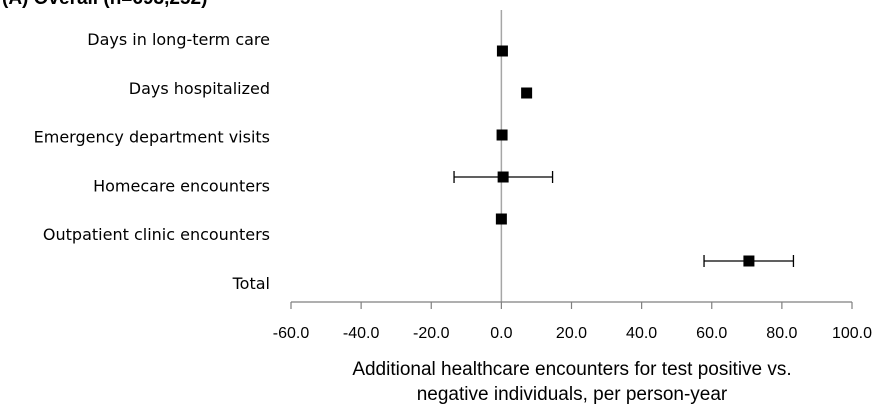 This screenshot has width=879, height=406. What do you see at coordinates (711, 333) in the screenshot?
I see `x-tick-label: 60.0` at bounding box center [711, 333].